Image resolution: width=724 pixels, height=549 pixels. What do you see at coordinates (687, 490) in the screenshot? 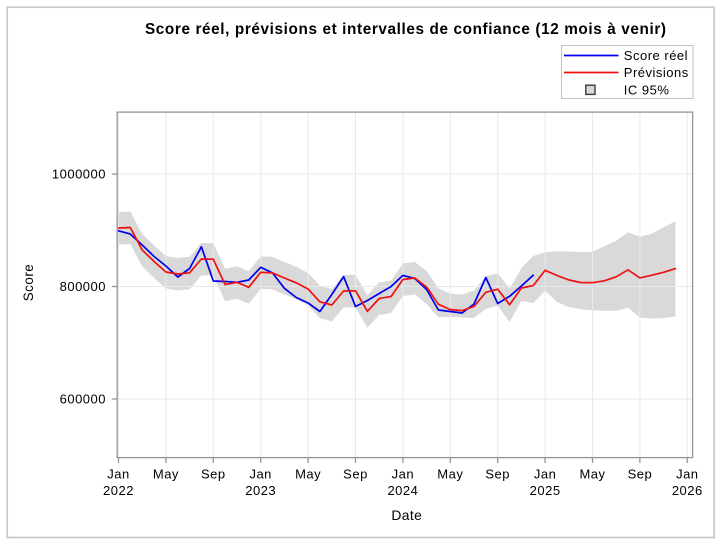
I see `svg-text: 2026` at bounding box center [687, 490].